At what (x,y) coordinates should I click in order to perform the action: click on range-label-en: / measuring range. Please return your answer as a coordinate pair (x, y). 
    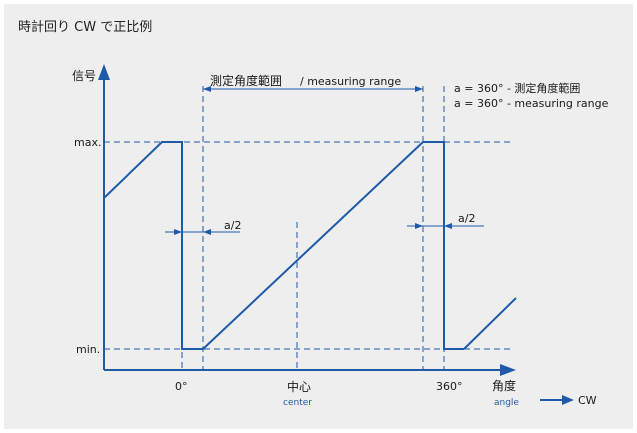
    Looking at the image, I should click on (350, 81).